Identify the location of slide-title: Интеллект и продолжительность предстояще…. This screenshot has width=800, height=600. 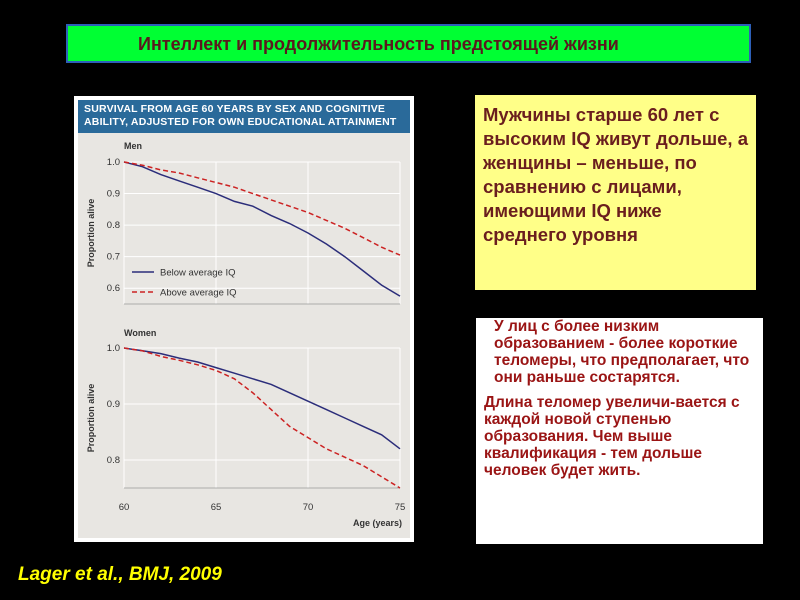
(378, 44).